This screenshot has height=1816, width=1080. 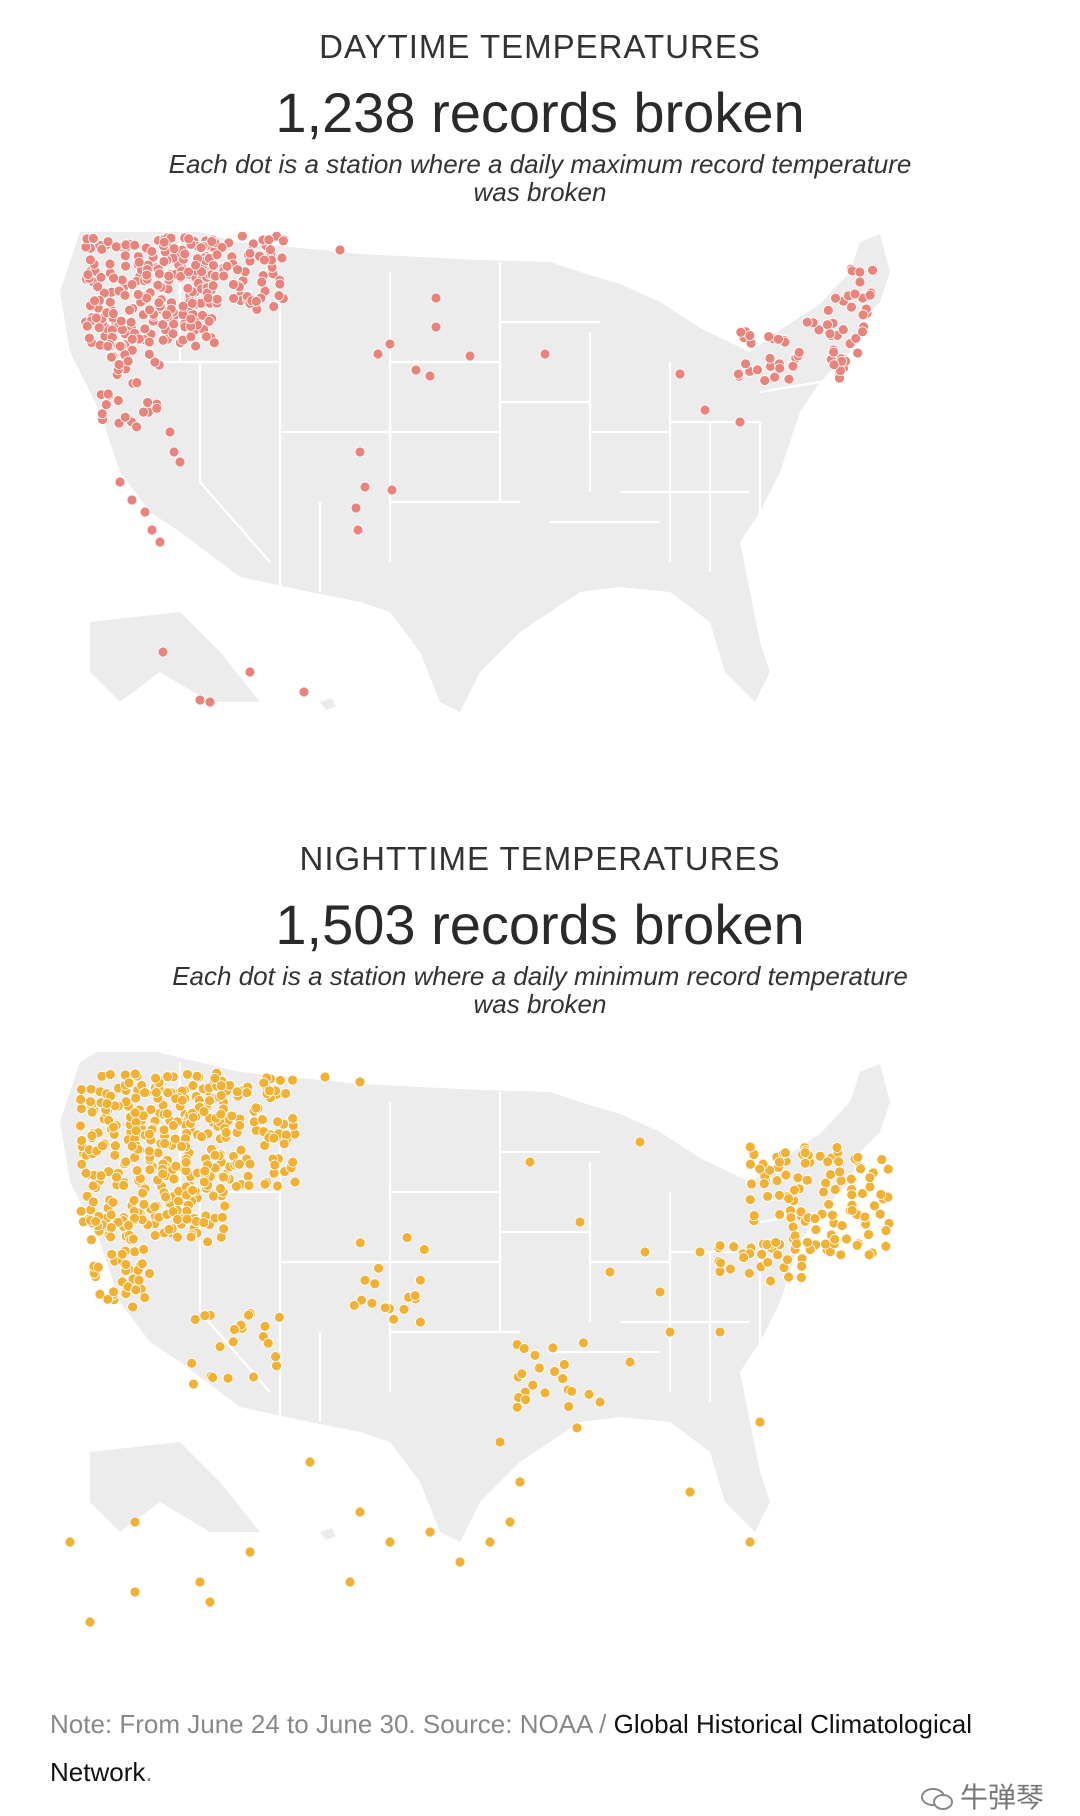 What do you see at coordinates (511, 1748) in the screenshot?
I see `source-link: Global Historical Climatological Network` at bounding box center [511, 1748].